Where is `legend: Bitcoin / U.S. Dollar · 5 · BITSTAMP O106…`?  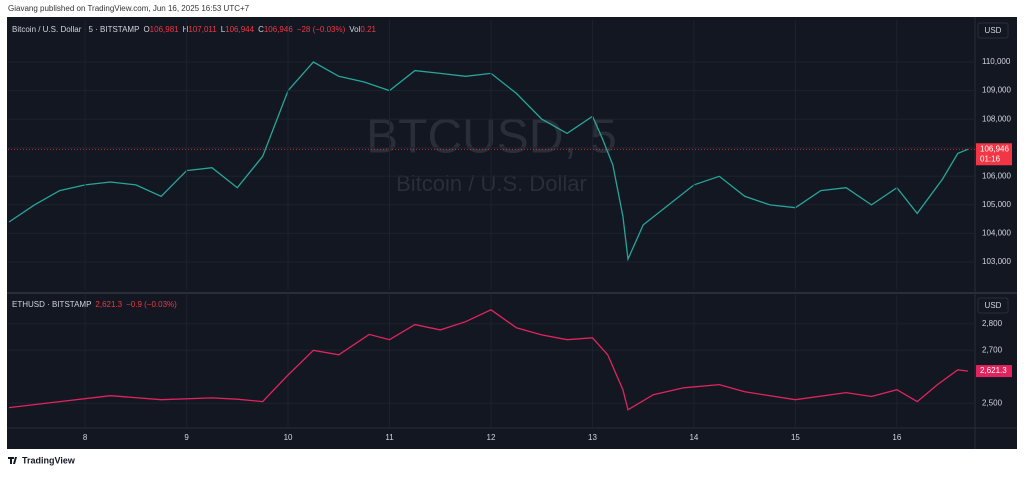
legend: Bitcoin / U.S. Dollar · 5 · BITSTAMP O106… is located at coordinates (194, 29).